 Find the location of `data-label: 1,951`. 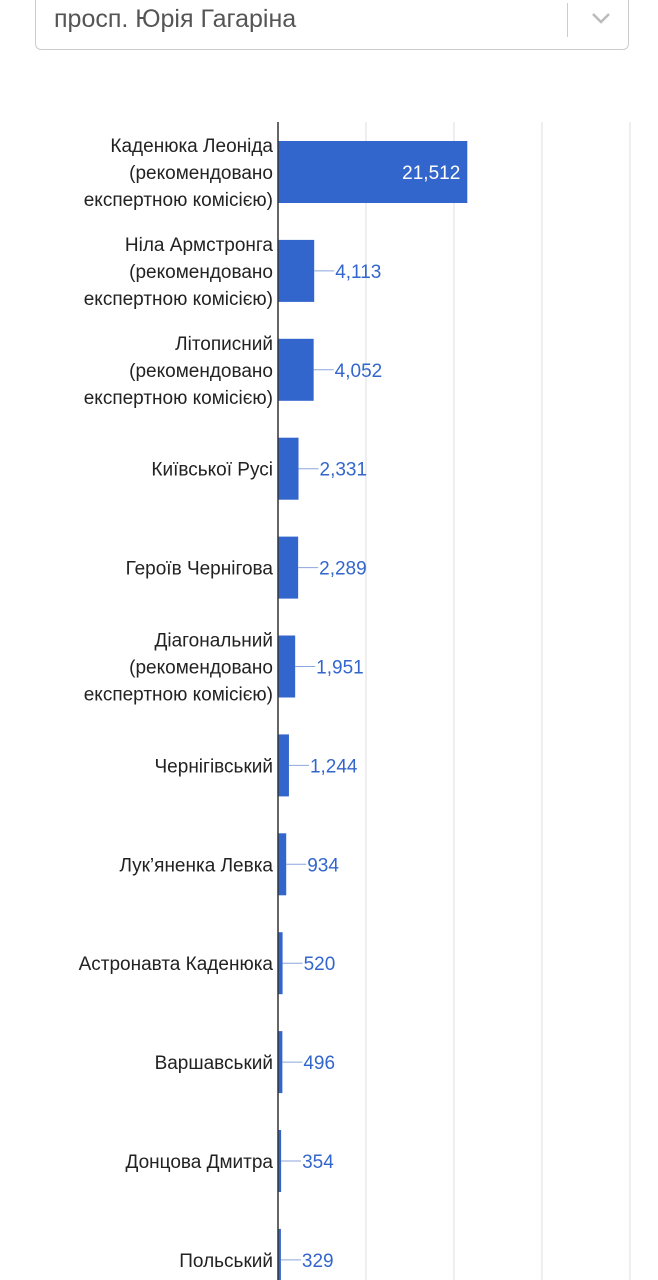

data-label: 1,951 is located at coordinates (340, 668).